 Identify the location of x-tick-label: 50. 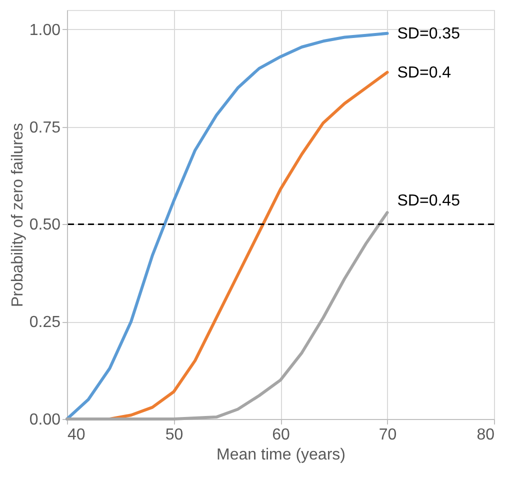
(174, 435).